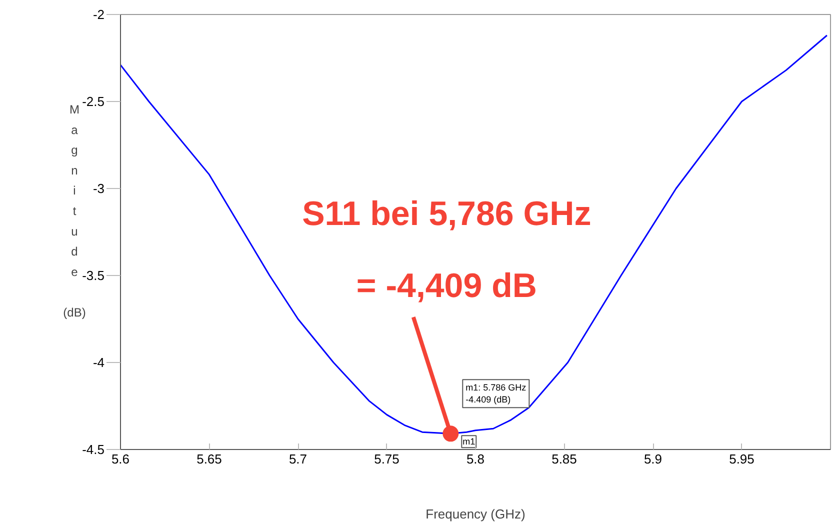 This screenshot has width=832, height=524. I want to click on y-tick-label: -4, so click(98, 362).